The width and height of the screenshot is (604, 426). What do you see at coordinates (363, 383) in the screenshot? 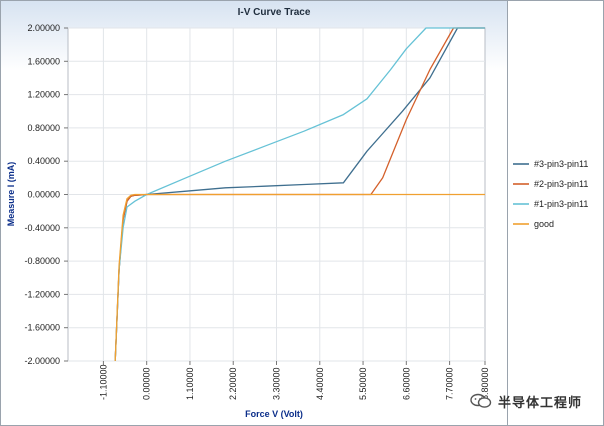
I see `x-tick-label: 5.50000` at bounding box center [363, 383].